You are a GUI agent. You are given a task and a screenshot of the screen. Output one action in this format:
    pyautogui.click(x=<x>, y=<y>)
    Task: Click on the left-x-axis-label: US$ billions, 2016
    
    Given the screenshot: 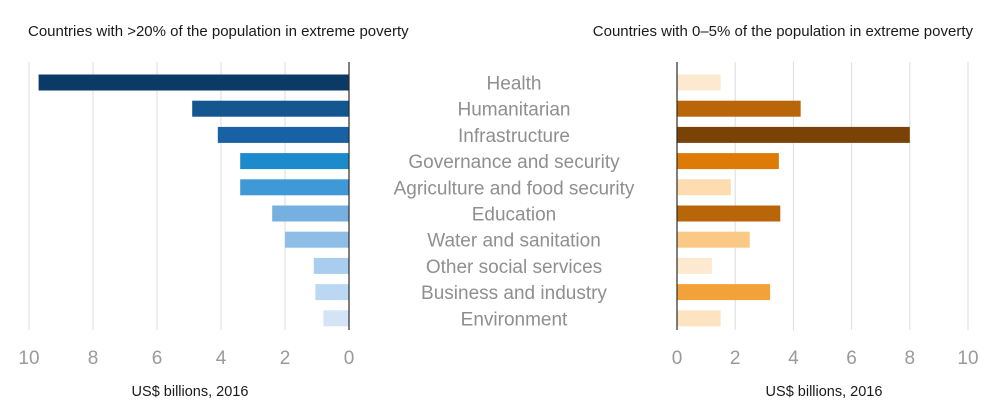 What is the action you would take?
    pyautogui.click(x=190, y=392)
    